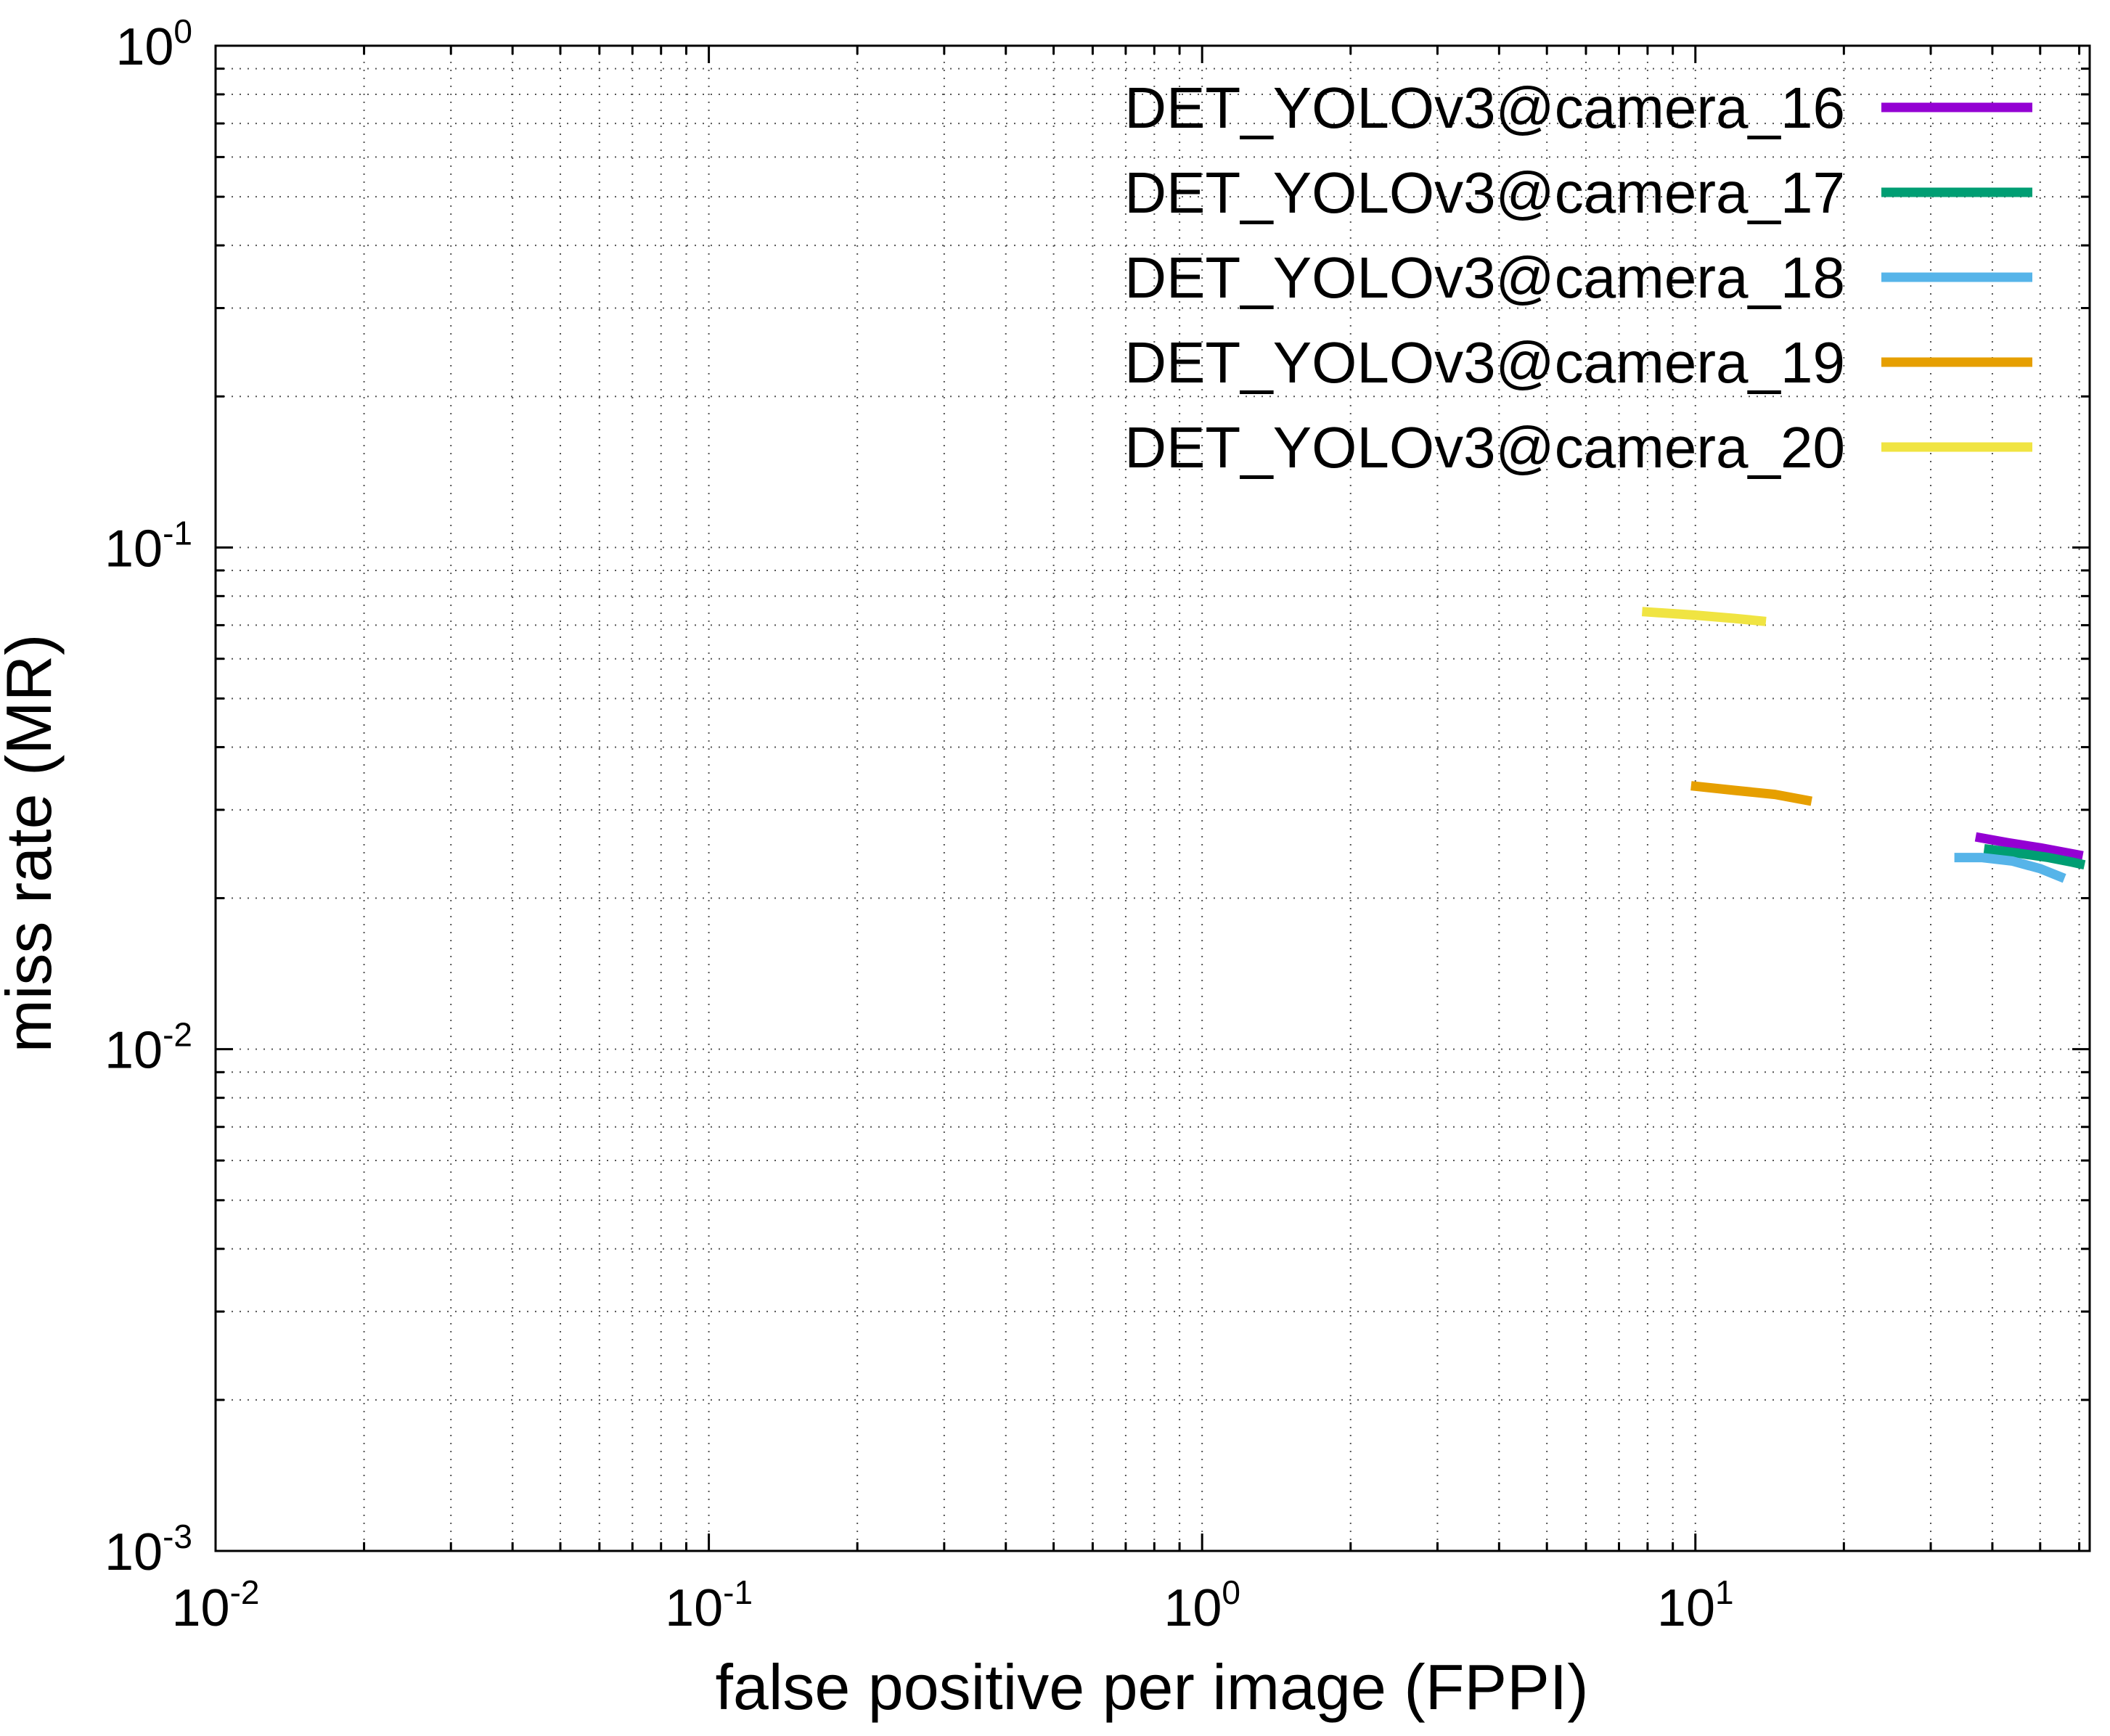 The width and height of the screenshot is (2110, 1736). I want to click on tick-label-exponent: 1, so click(1724, 1592).